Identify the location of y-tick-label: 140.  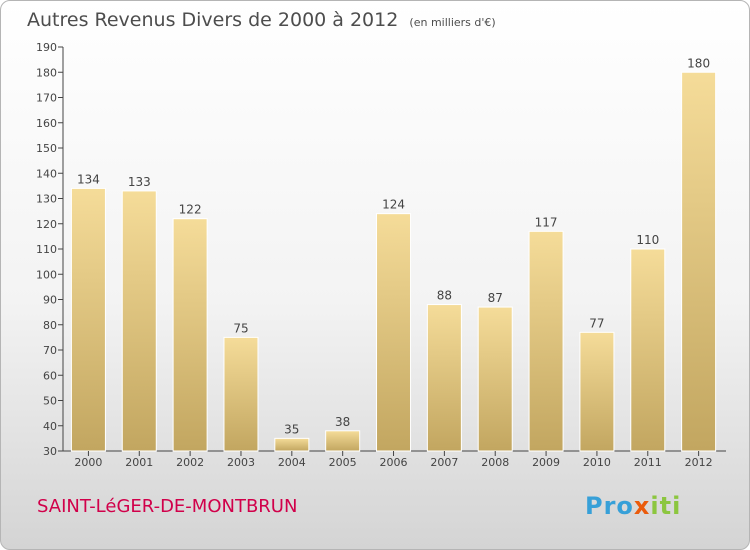
(46, 173).